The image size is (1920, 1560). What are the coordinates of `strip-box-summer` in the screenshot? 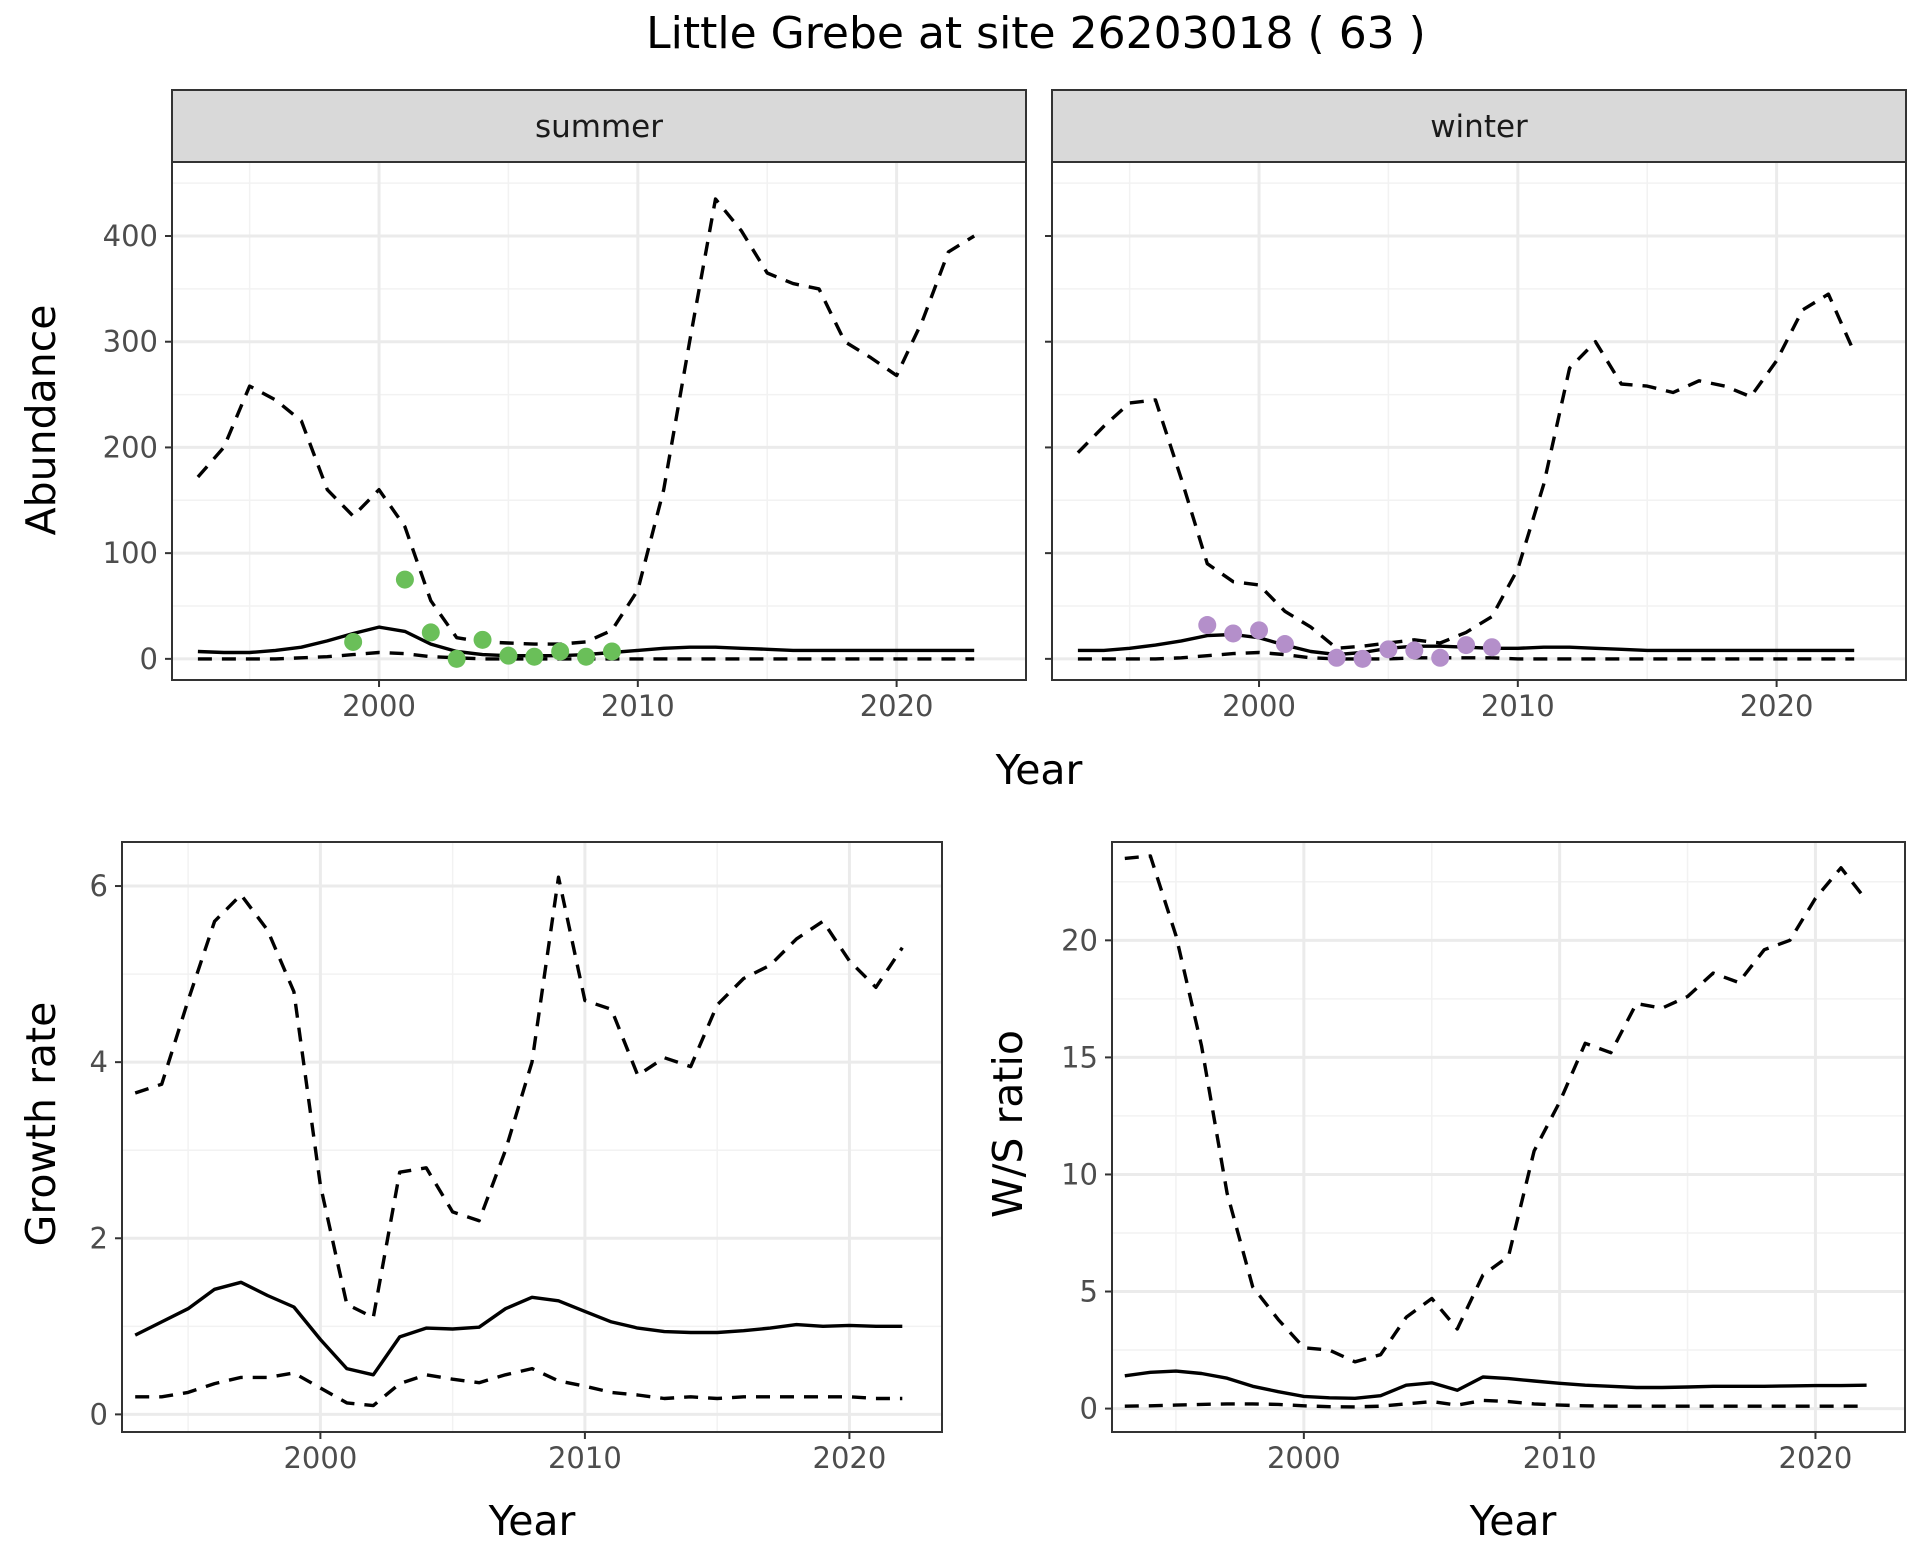 It's located at (599, 126).